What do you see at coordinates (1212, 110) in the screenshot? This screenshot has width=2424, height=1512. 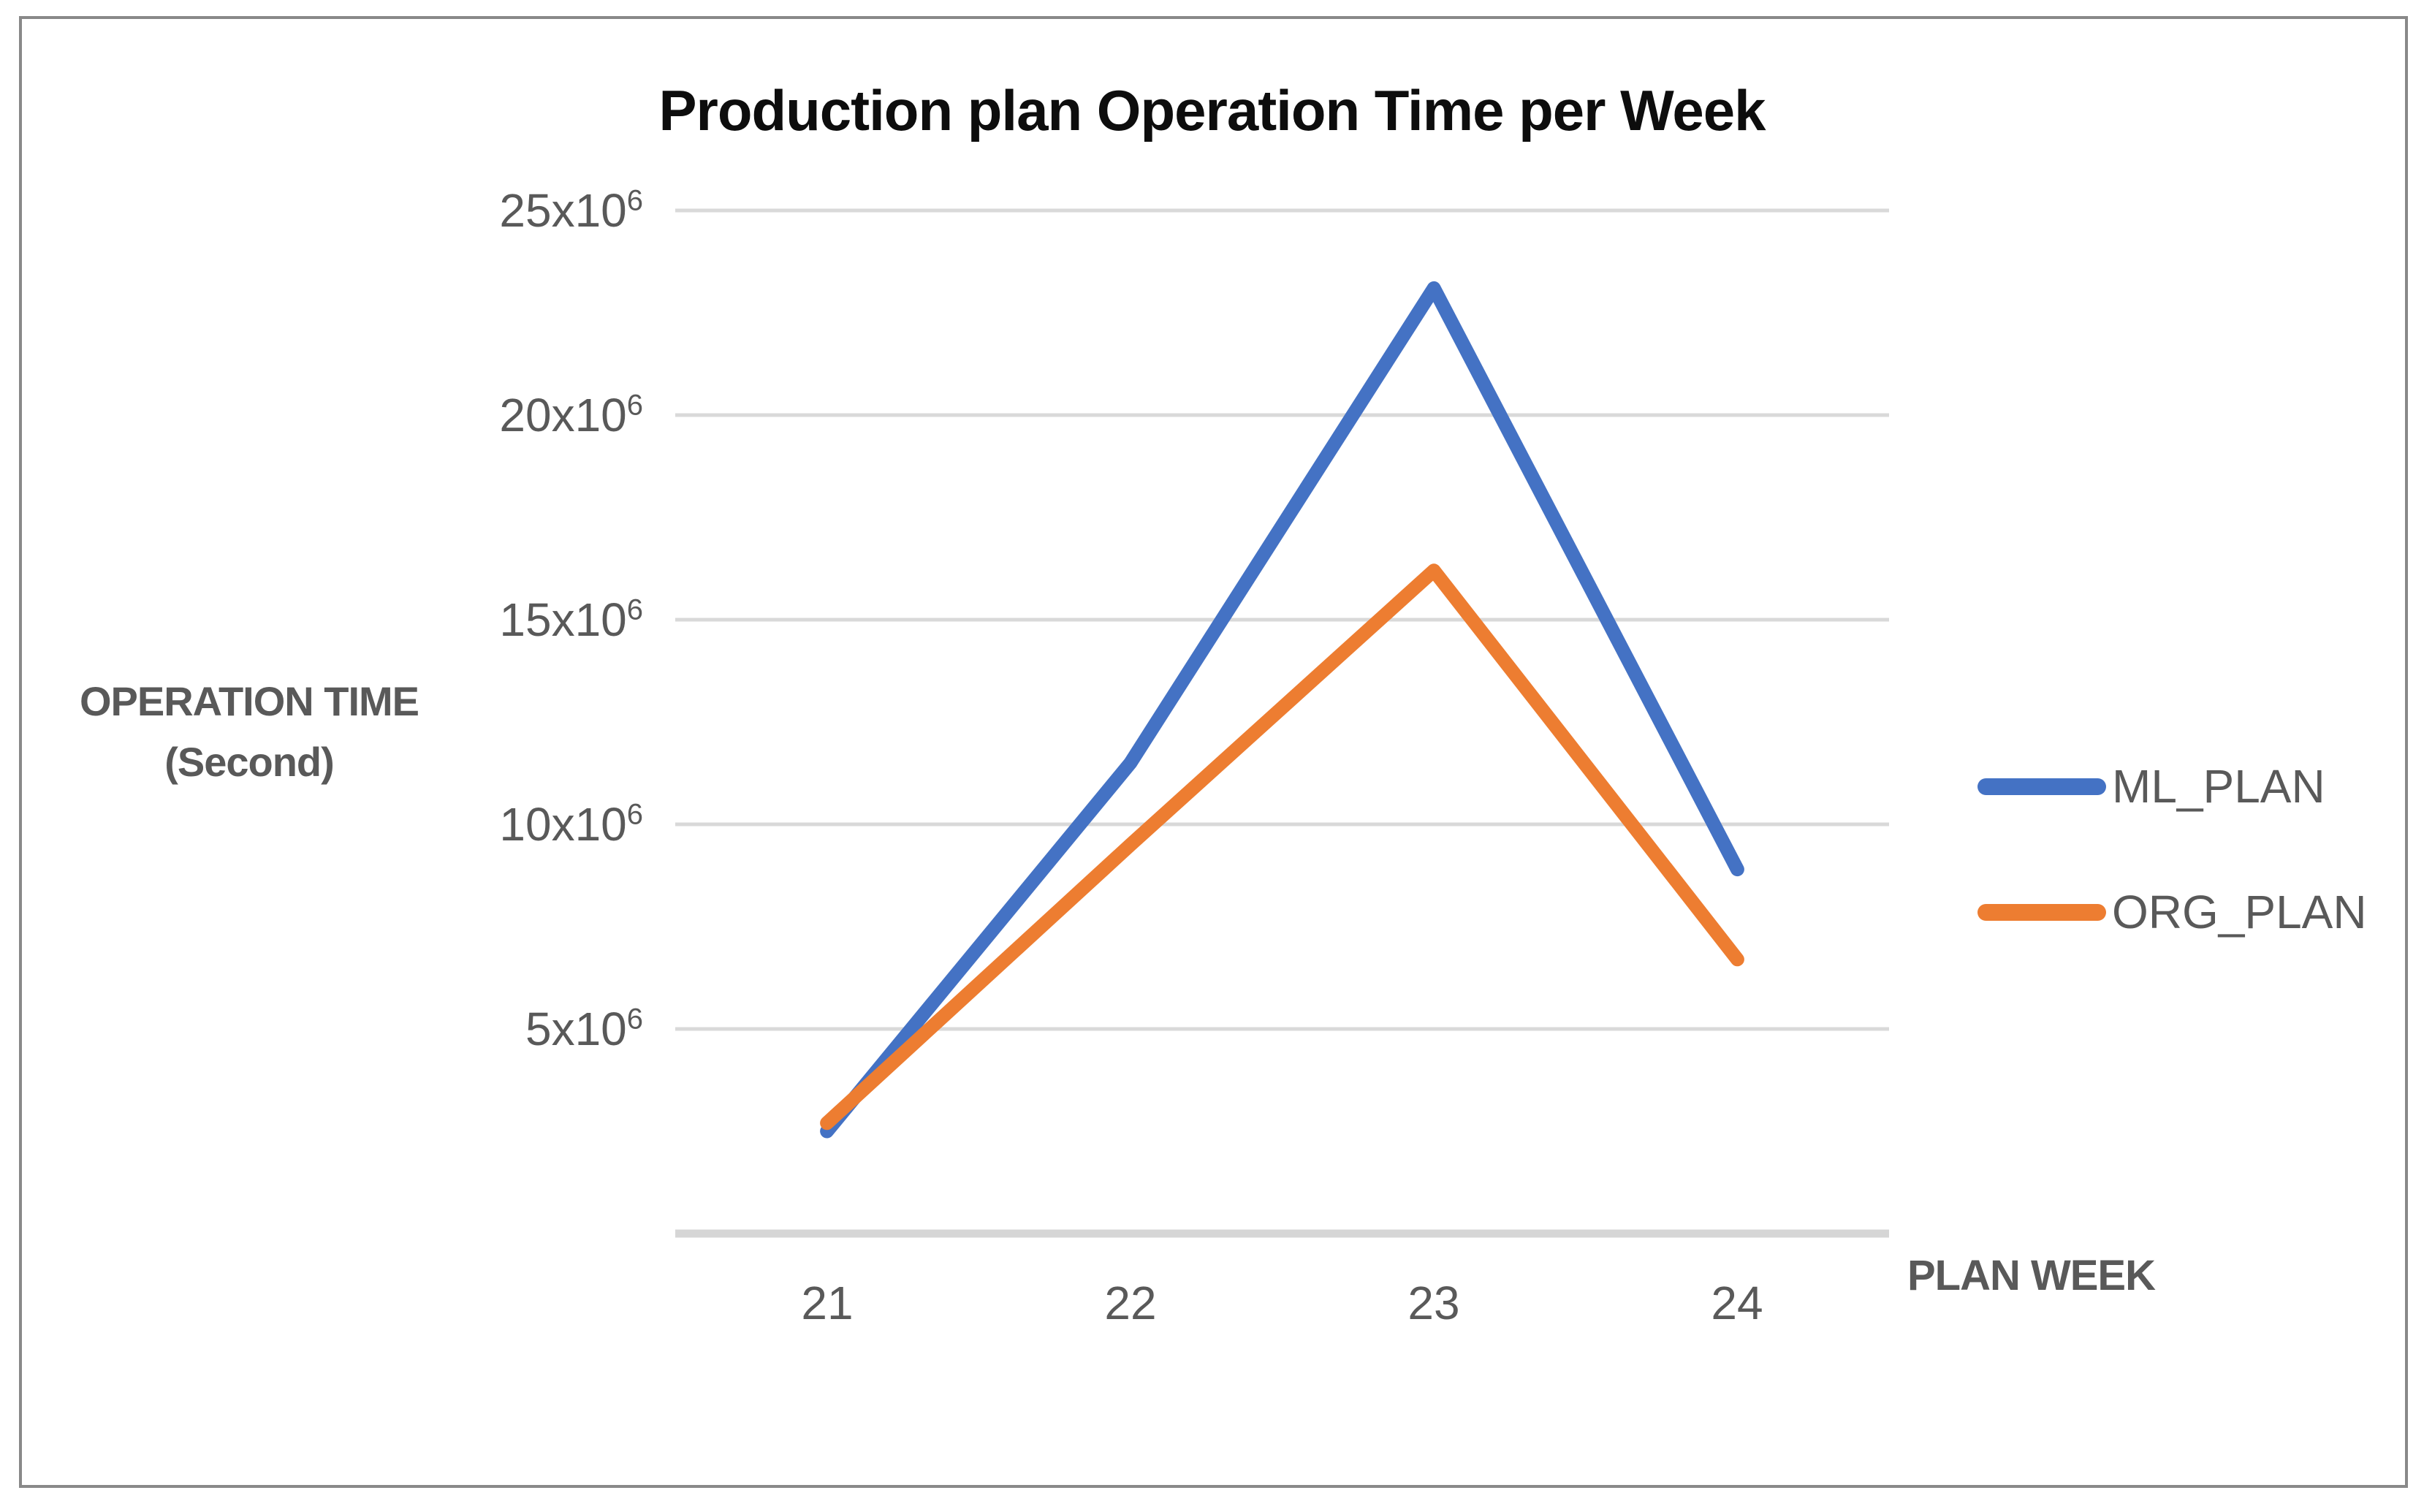 I see `page-title: Production plan Operation Time per Week` at bounding box center [1212, 110].